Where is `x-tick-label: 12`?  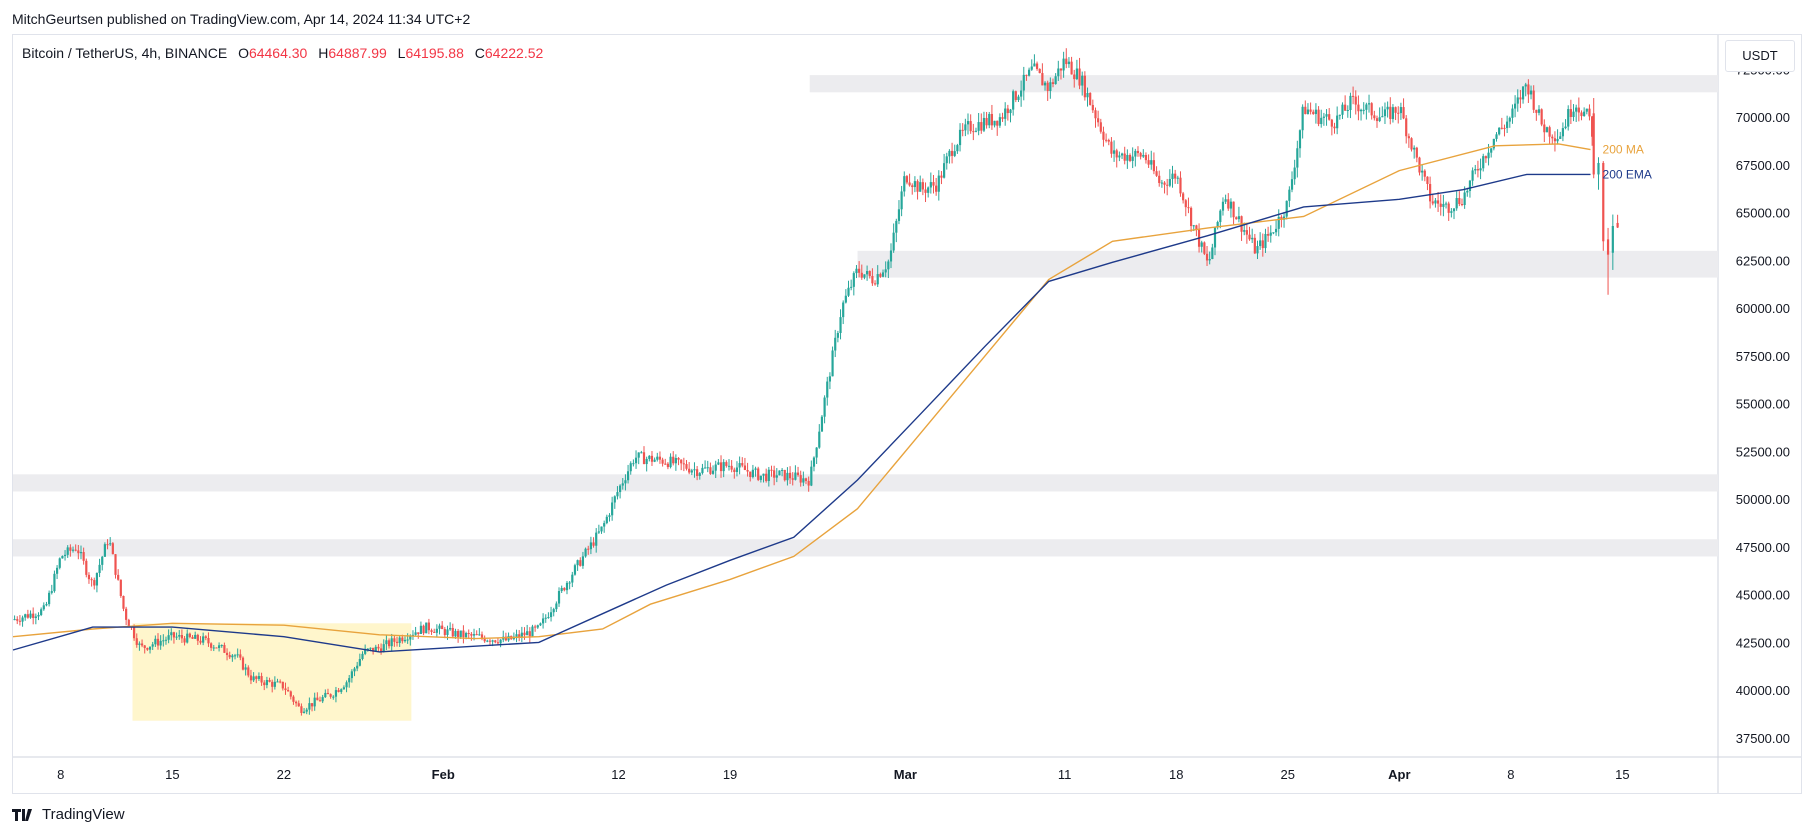
x-tick-label: 12 is located at coordinates (618, 774).